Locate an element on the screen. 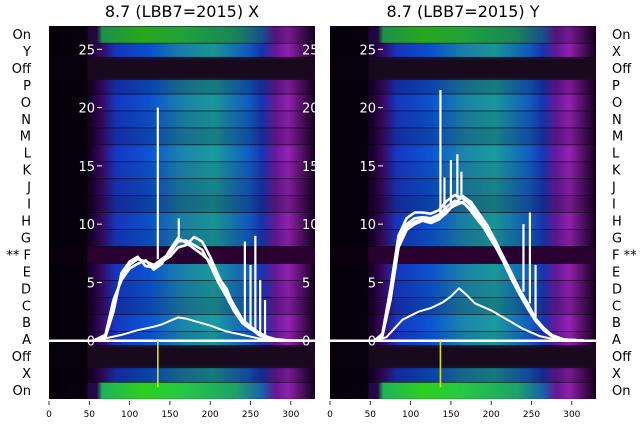  row-label: G is located at coordinates (617, 238).